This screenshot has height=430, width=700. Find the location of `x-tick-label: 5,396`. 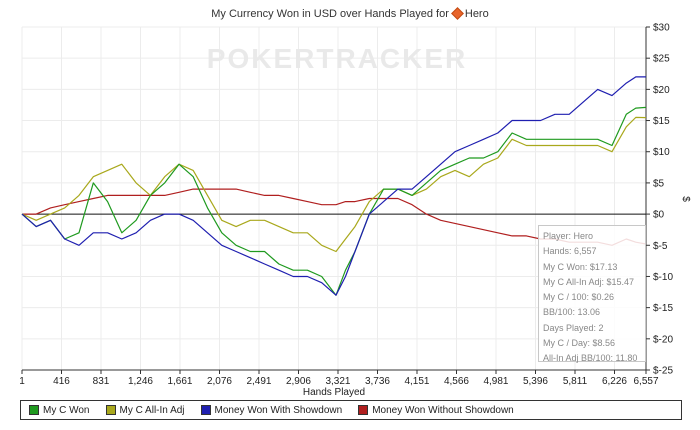

x-tick-label: 5,396 is located at coordinates (535, 381).